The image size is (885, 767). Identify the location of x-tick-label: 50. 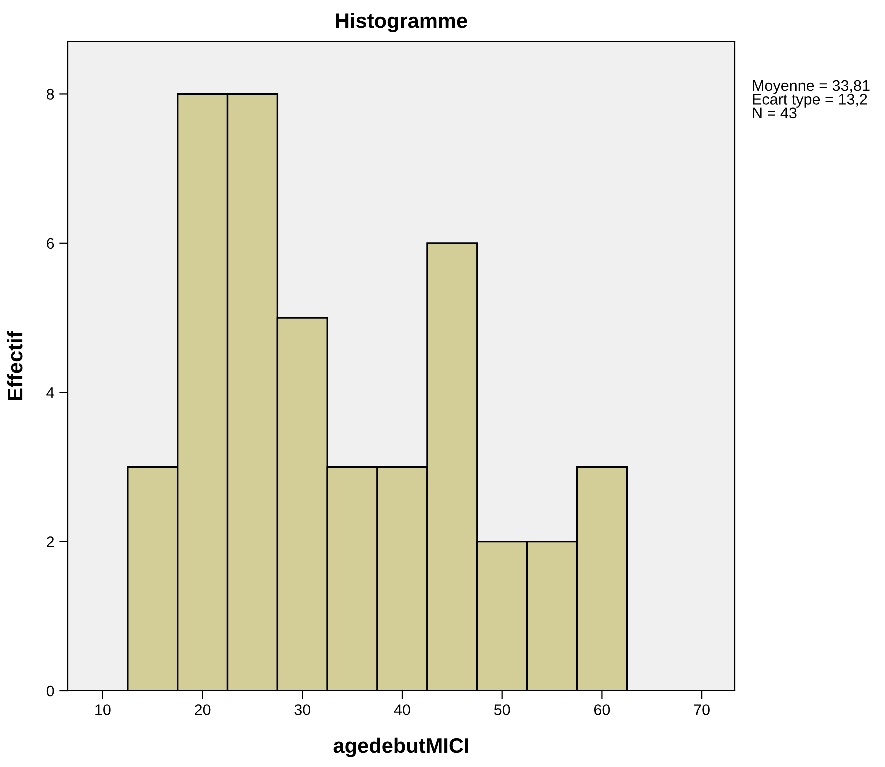
(502, 710).